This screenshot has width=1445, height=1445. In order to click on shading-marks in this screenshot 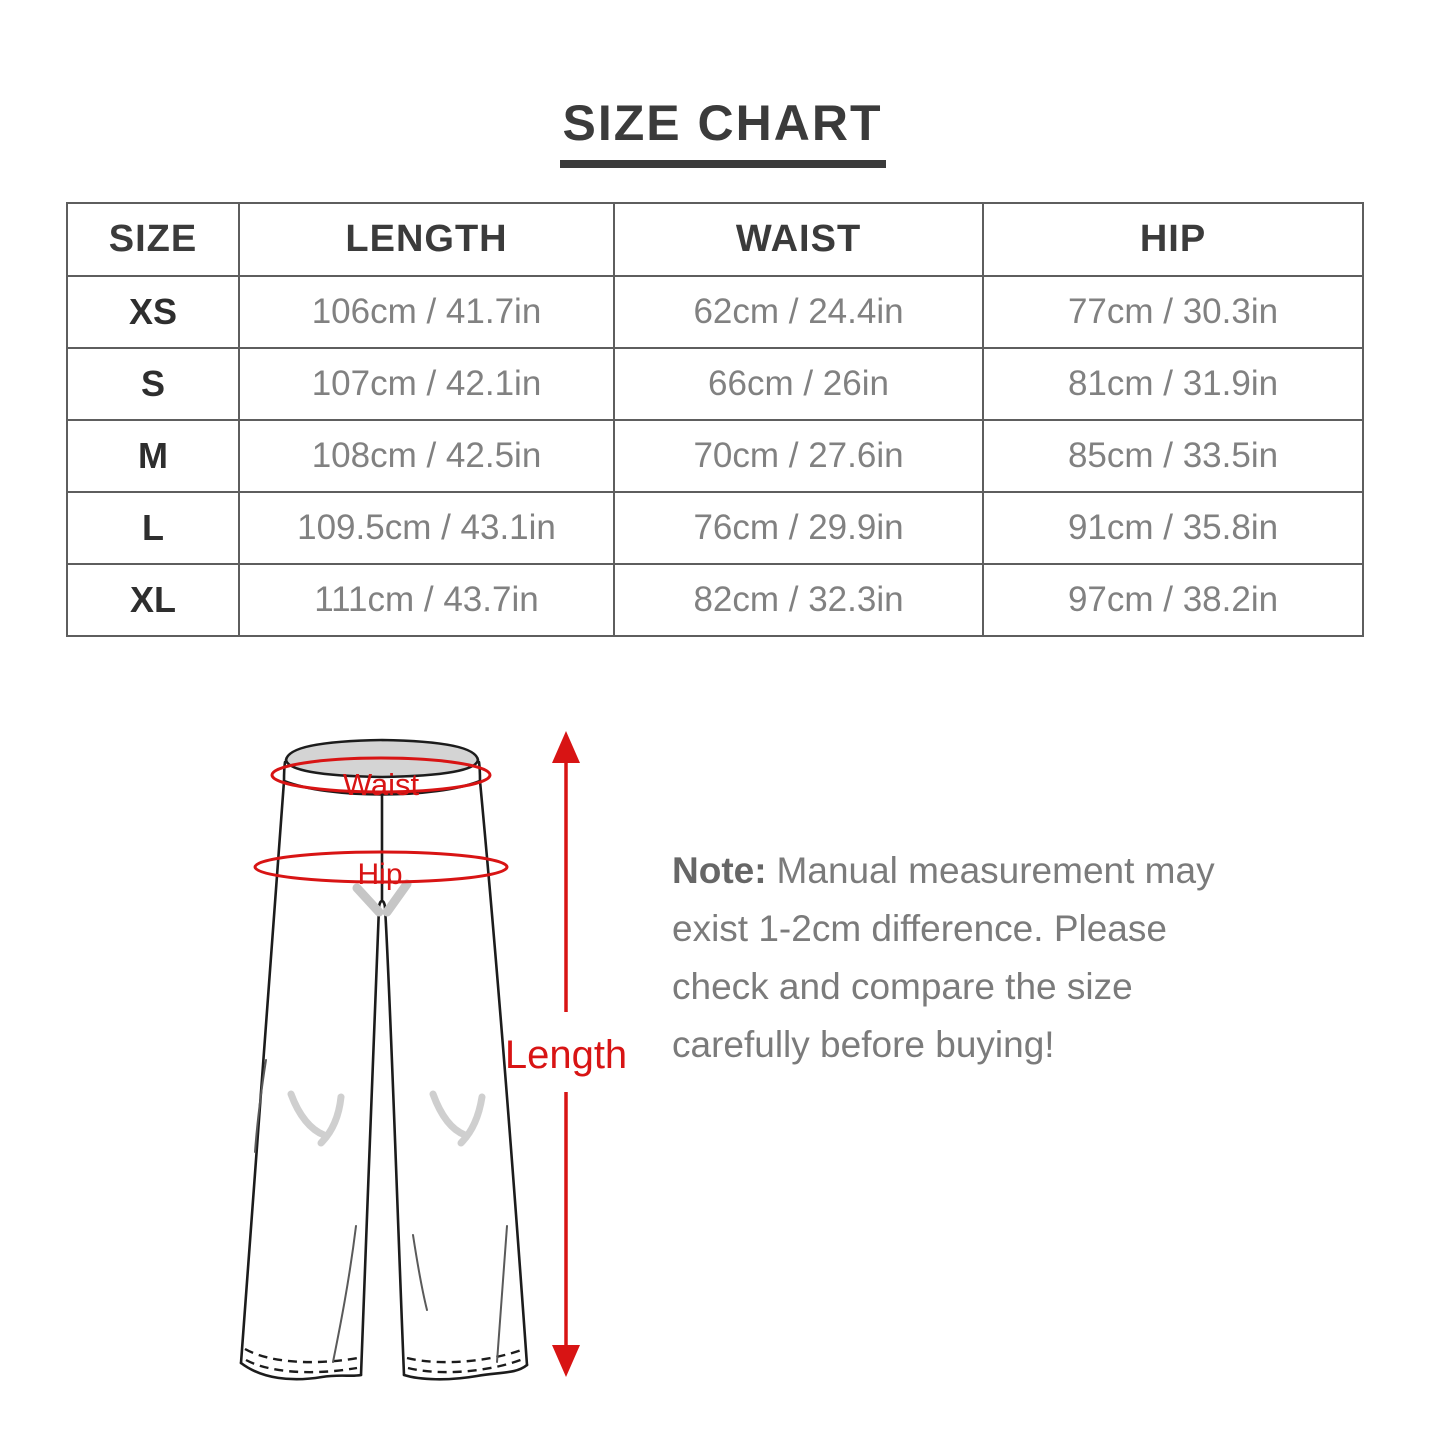, I will do `click(386, 1013)`.